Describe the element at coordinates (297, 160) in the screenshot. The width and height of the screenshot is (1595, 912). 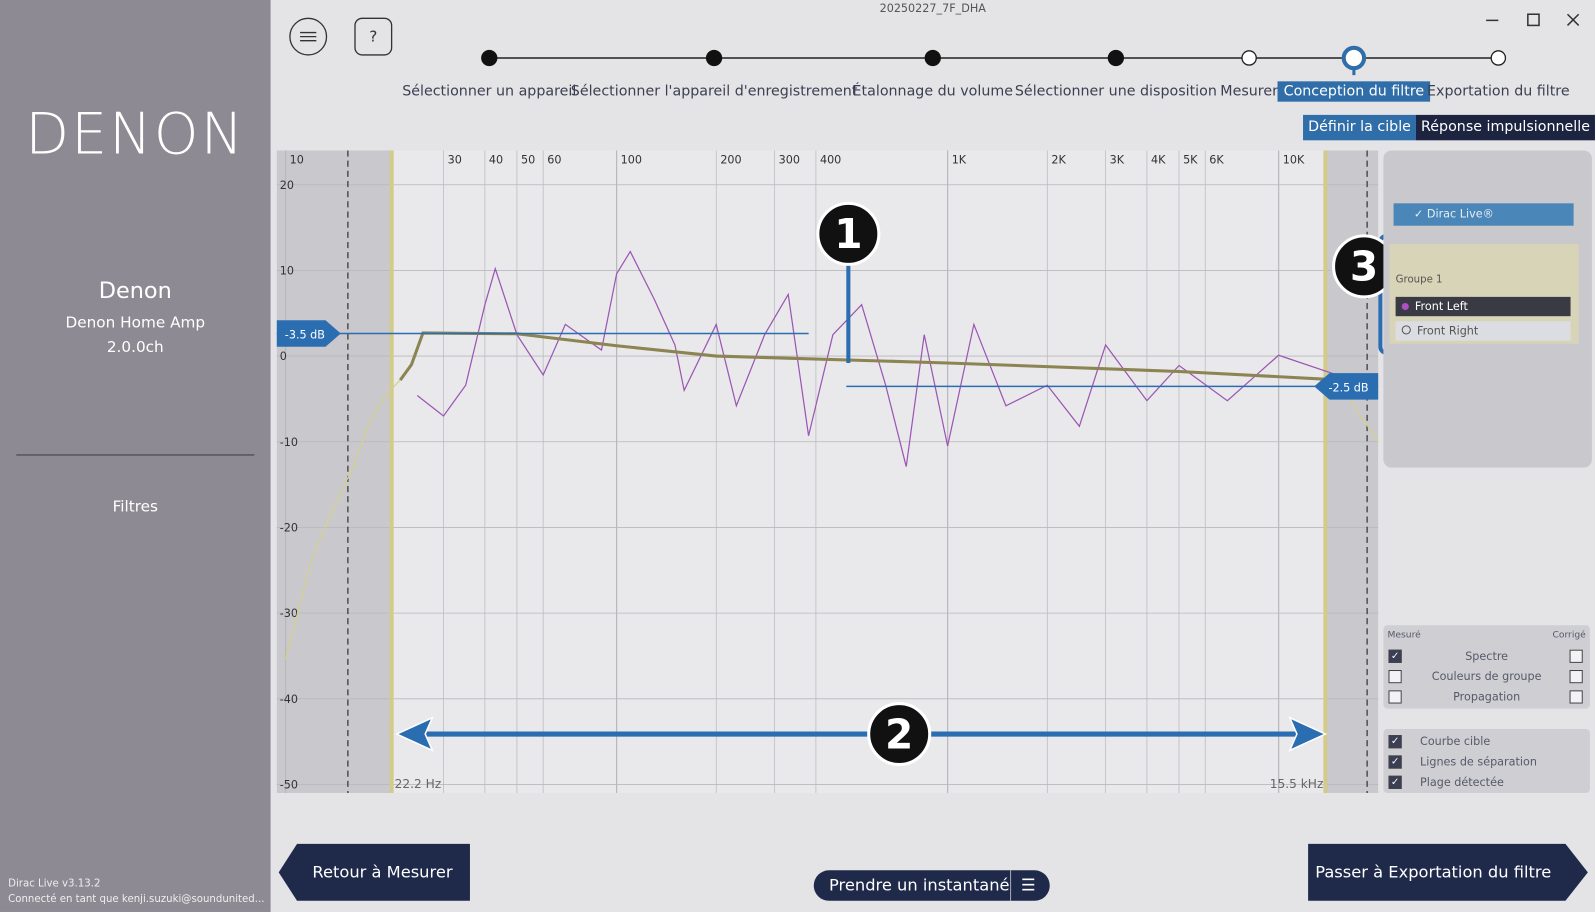
I see `x-tick-label: 10` at that location.